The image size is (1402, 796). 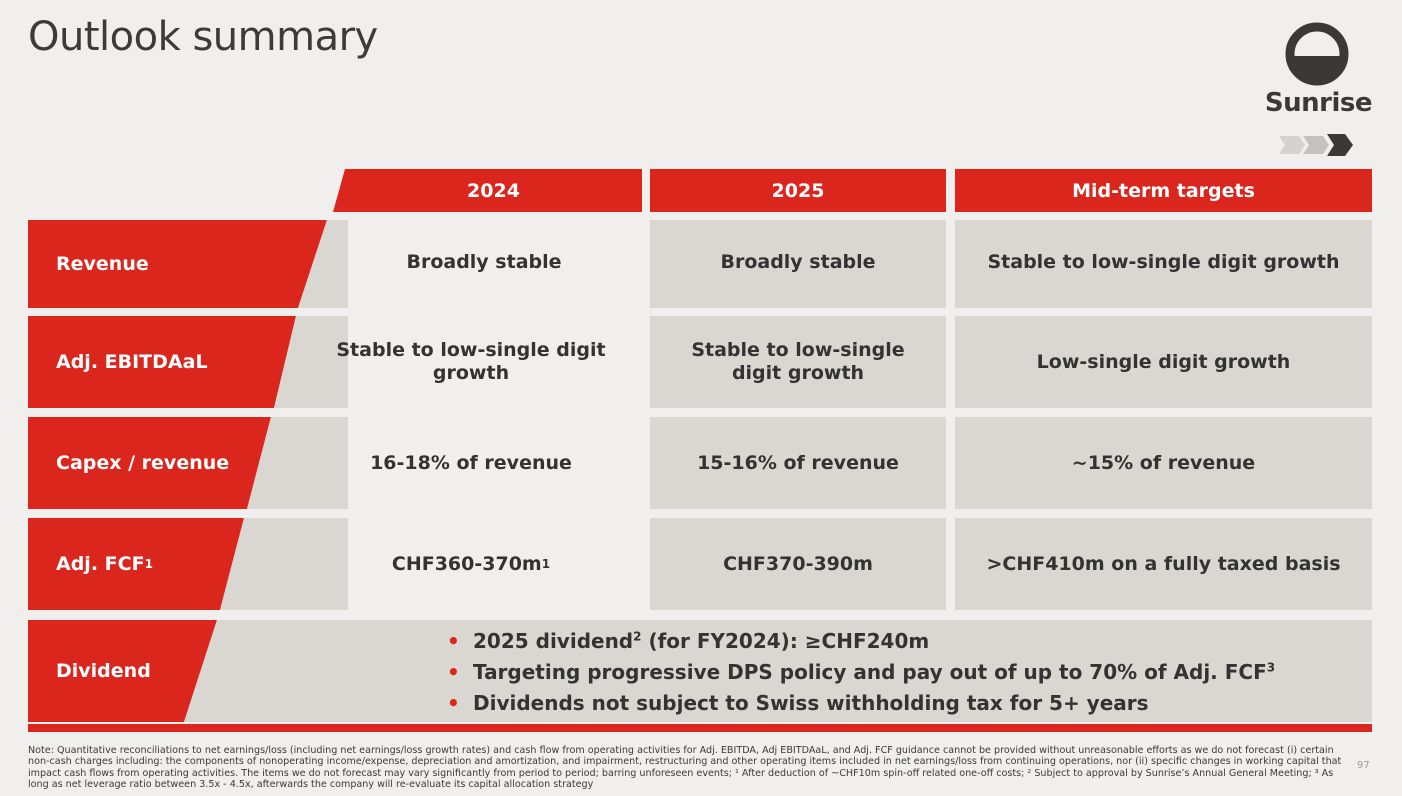 I want to click on row-label-fcf-text: Adj. FCF, so click(x=100, y=564).